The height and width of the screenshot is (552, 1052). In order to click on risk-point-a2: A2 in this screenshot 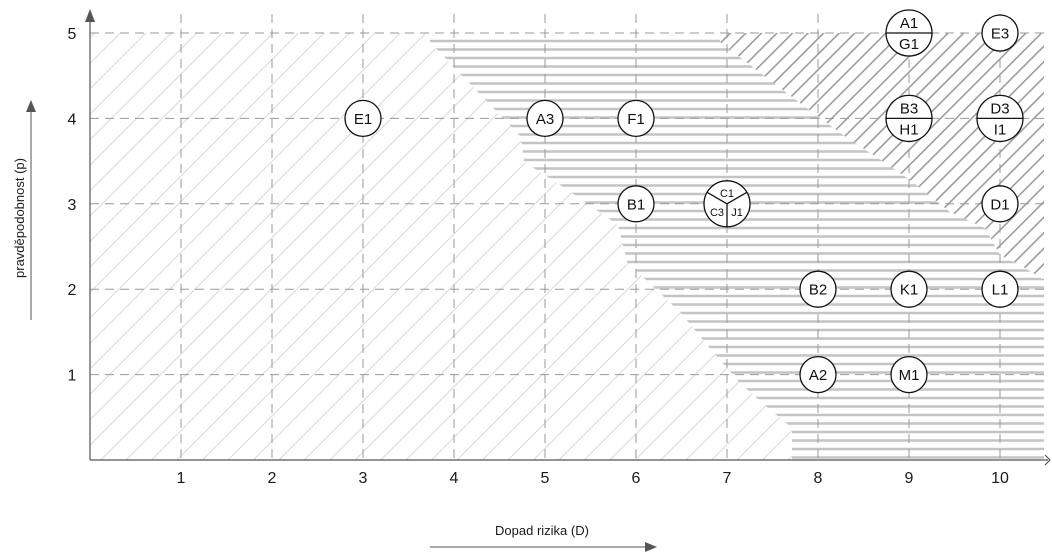, I will do `click(818, 374)`.